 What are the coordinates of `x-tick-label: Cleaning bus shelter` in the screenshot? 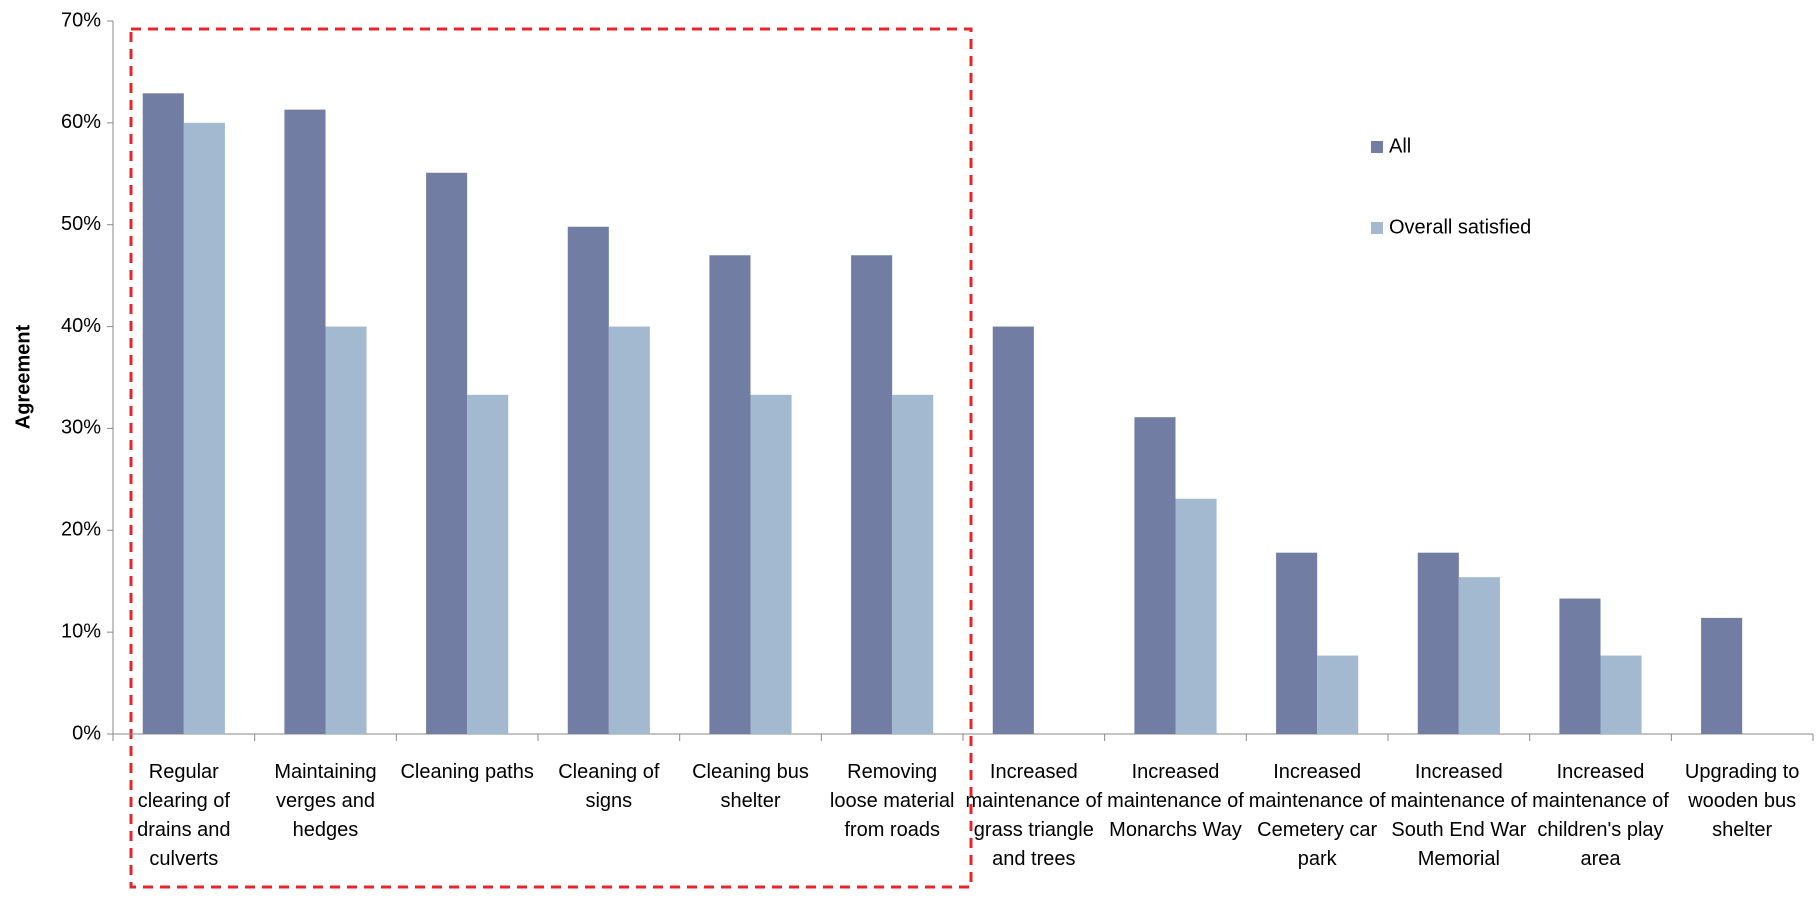 It's located at (750, 786).